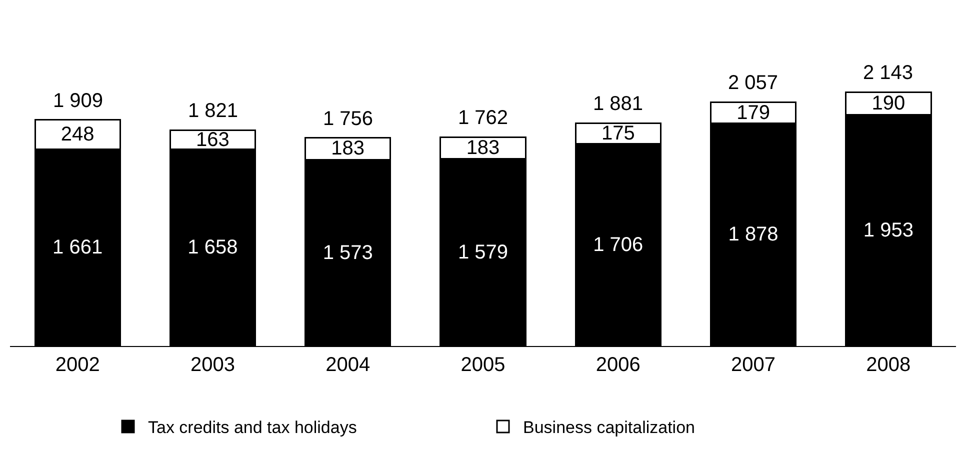  Describe the element at coordinates (252, 428) in the screenshot. I see `legend-label: Tax credits and tax holidays` at that location.